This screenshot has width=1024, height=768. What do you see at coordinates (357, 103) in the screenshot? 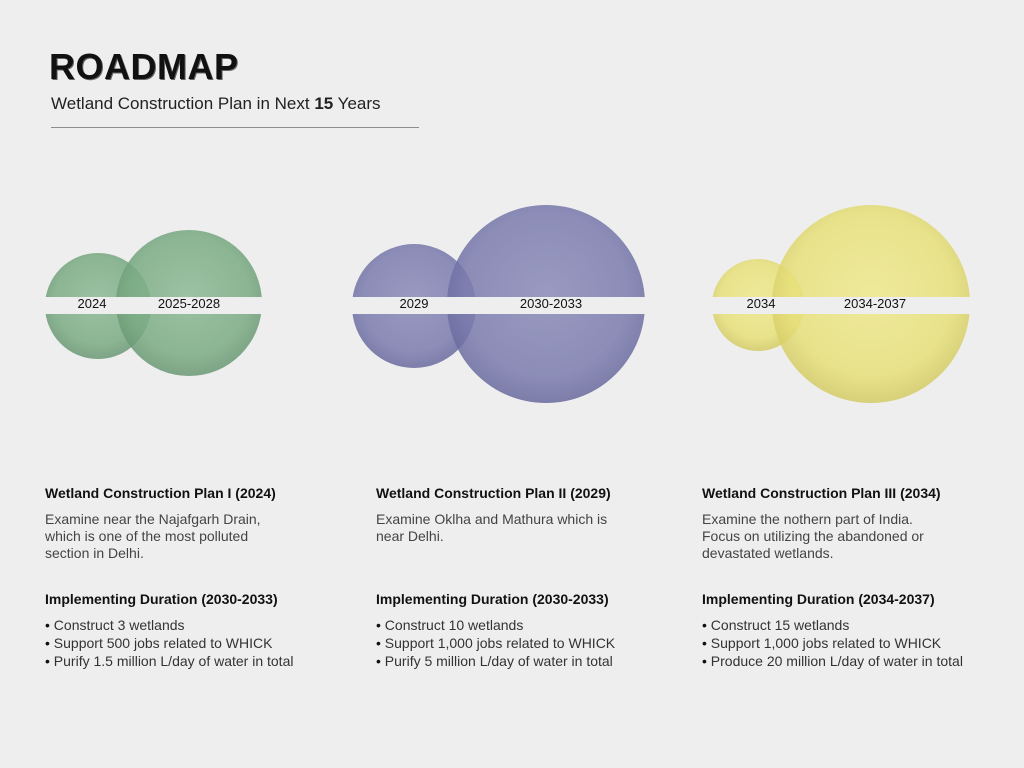
I see `subtitle-suffix: Years` at bounding box center [357, 103].